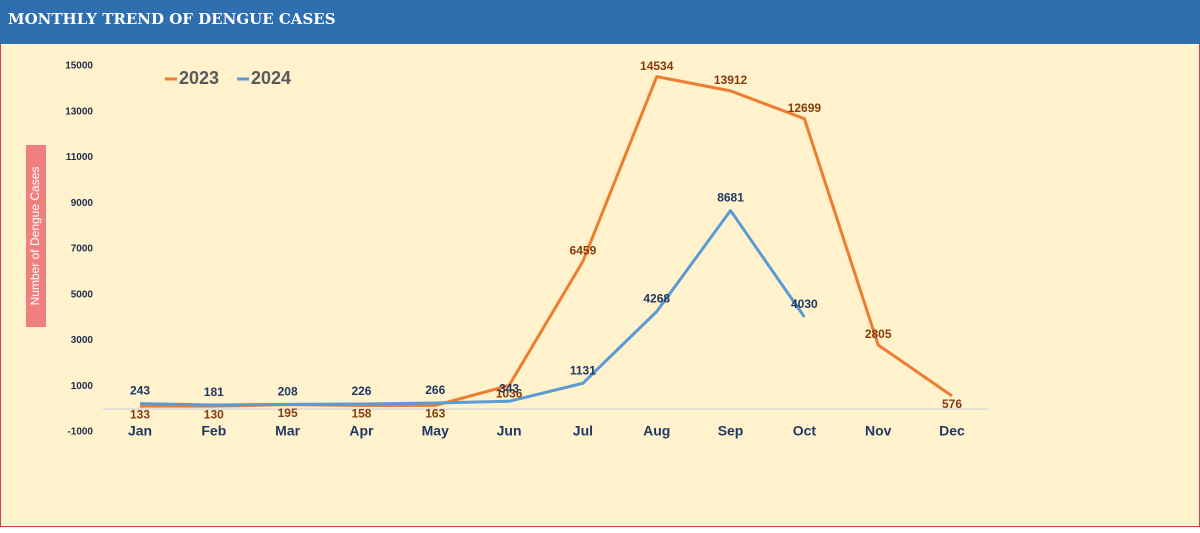  I want to click on data-label: 181, so click(214, 392).